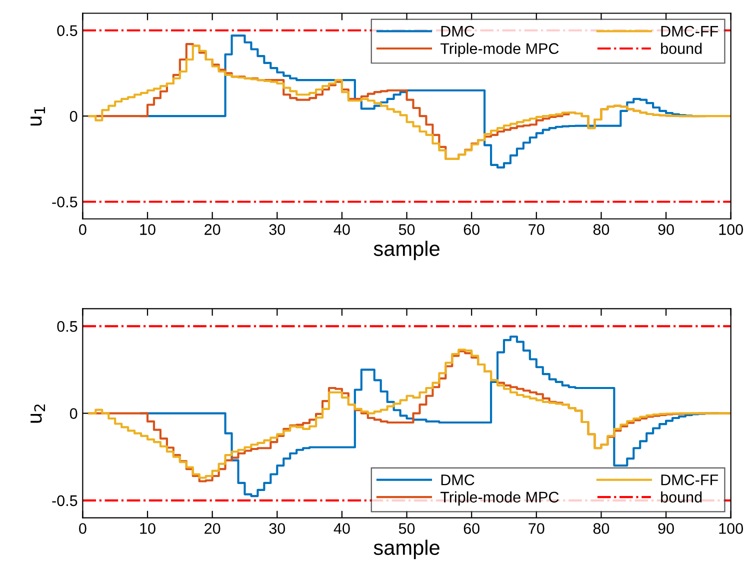  What do you see at coordinates (38, 413) in the screenshot?
I see `y-axis-title: u$_{2}$` at bounding box center [38, 413].